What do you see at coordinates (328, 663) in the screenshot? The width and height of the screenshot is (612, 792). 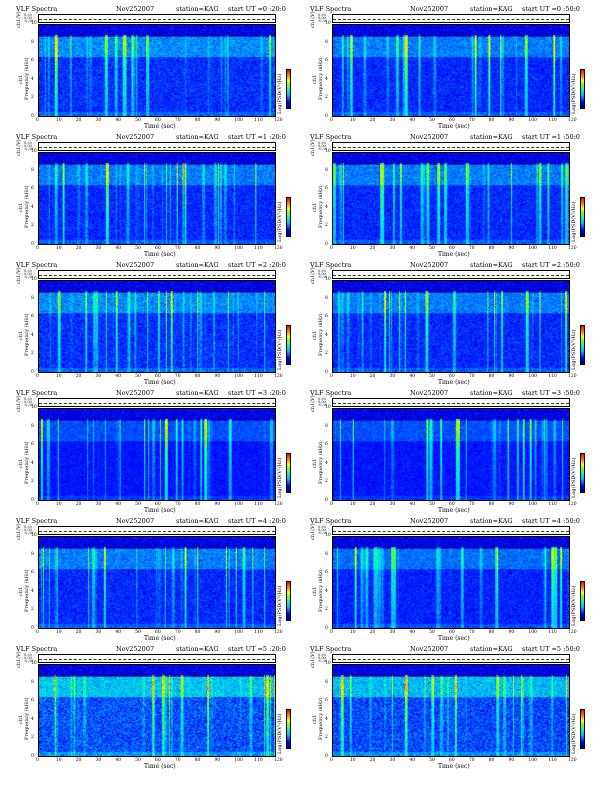 I see `y-tick-label: 10` at bounding box center [328, 663].